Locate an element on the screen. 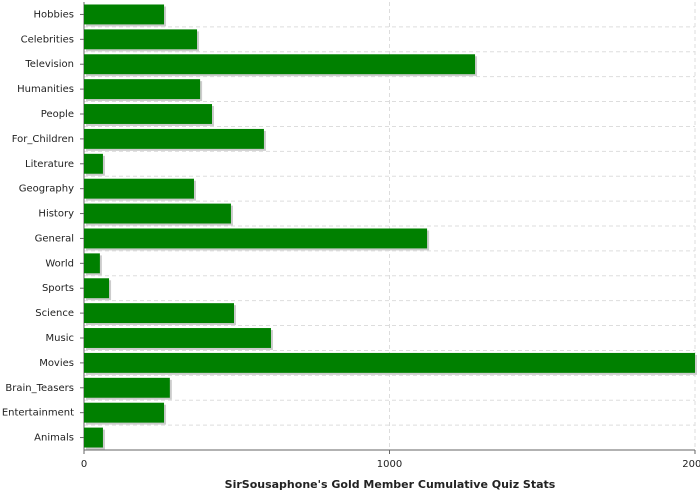 This screenshot has width=700, height=500. y-tick-label: For_Children is located at coordinates (43, 139).